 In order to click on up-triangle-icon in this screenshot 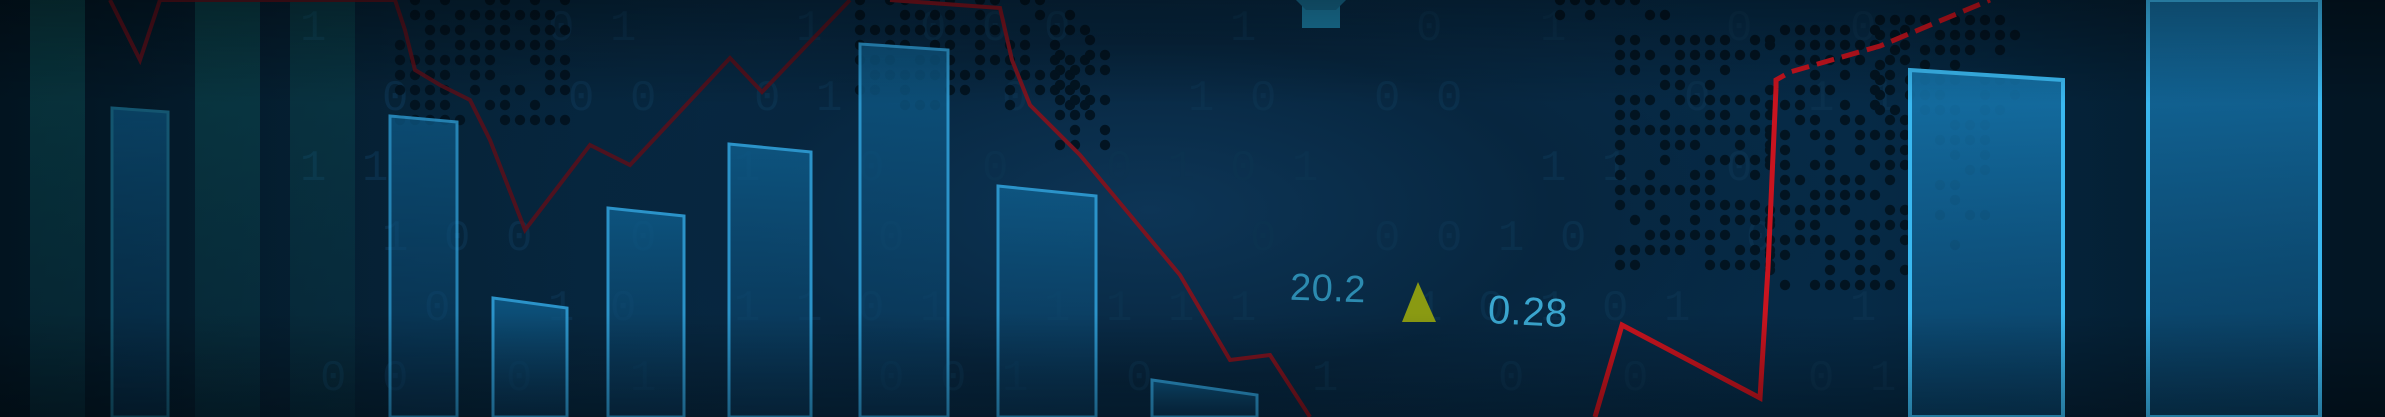, I will do `click(1419, 302)`.